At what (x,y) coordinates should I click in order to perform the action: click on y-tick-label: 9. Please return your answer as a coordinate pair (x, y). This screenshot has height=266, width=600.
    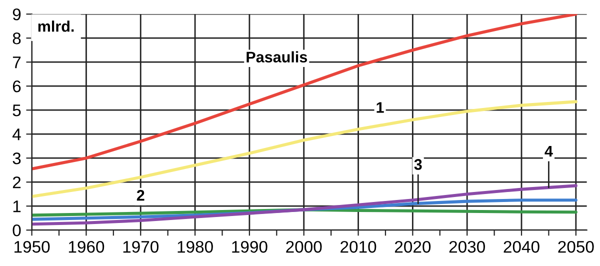
    Looking at the image, I should click on (16, 14).